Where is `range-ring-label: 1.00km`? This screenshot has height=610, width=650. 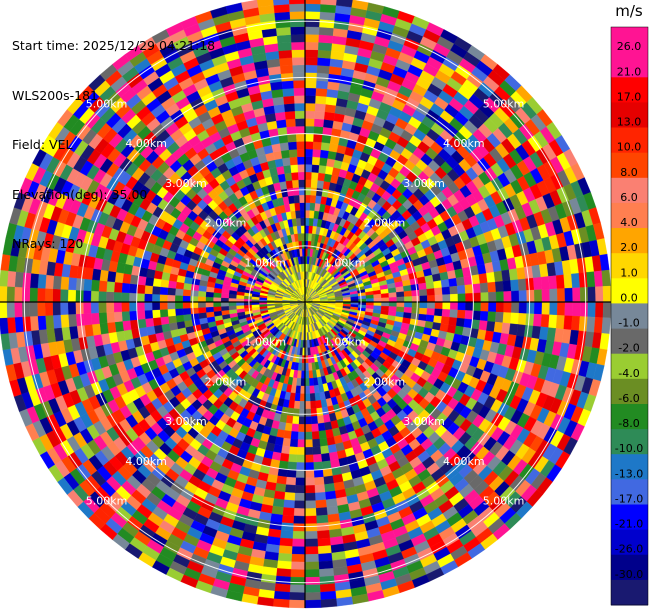 range-ring-label: 1.00km is located at coordinates (266, 262).